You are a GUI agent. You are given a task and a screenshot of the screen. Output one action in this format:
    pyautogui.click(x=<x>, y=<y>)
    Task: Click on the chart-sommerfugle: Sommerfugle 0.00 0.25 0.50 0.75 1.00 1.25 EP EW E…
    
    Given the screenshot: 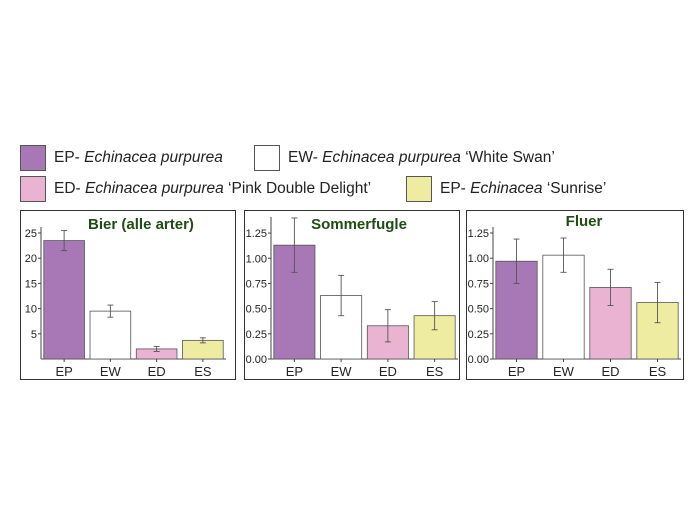 What is the action you would take?
    pyautogui.click(x=352, y=297)
    